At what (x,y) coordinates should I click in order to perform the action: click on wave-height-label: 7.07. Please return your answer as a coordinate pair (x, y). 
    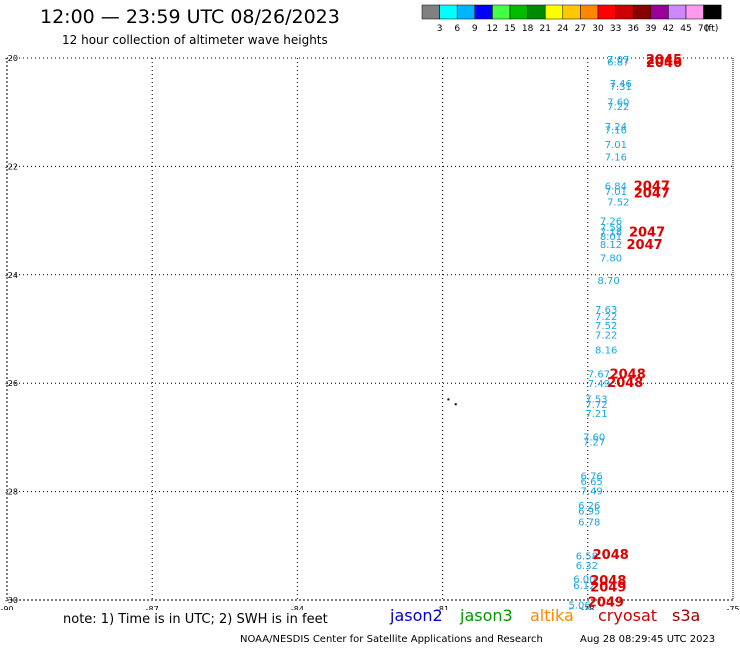
    Looking at the image, I should click on (618, 60).